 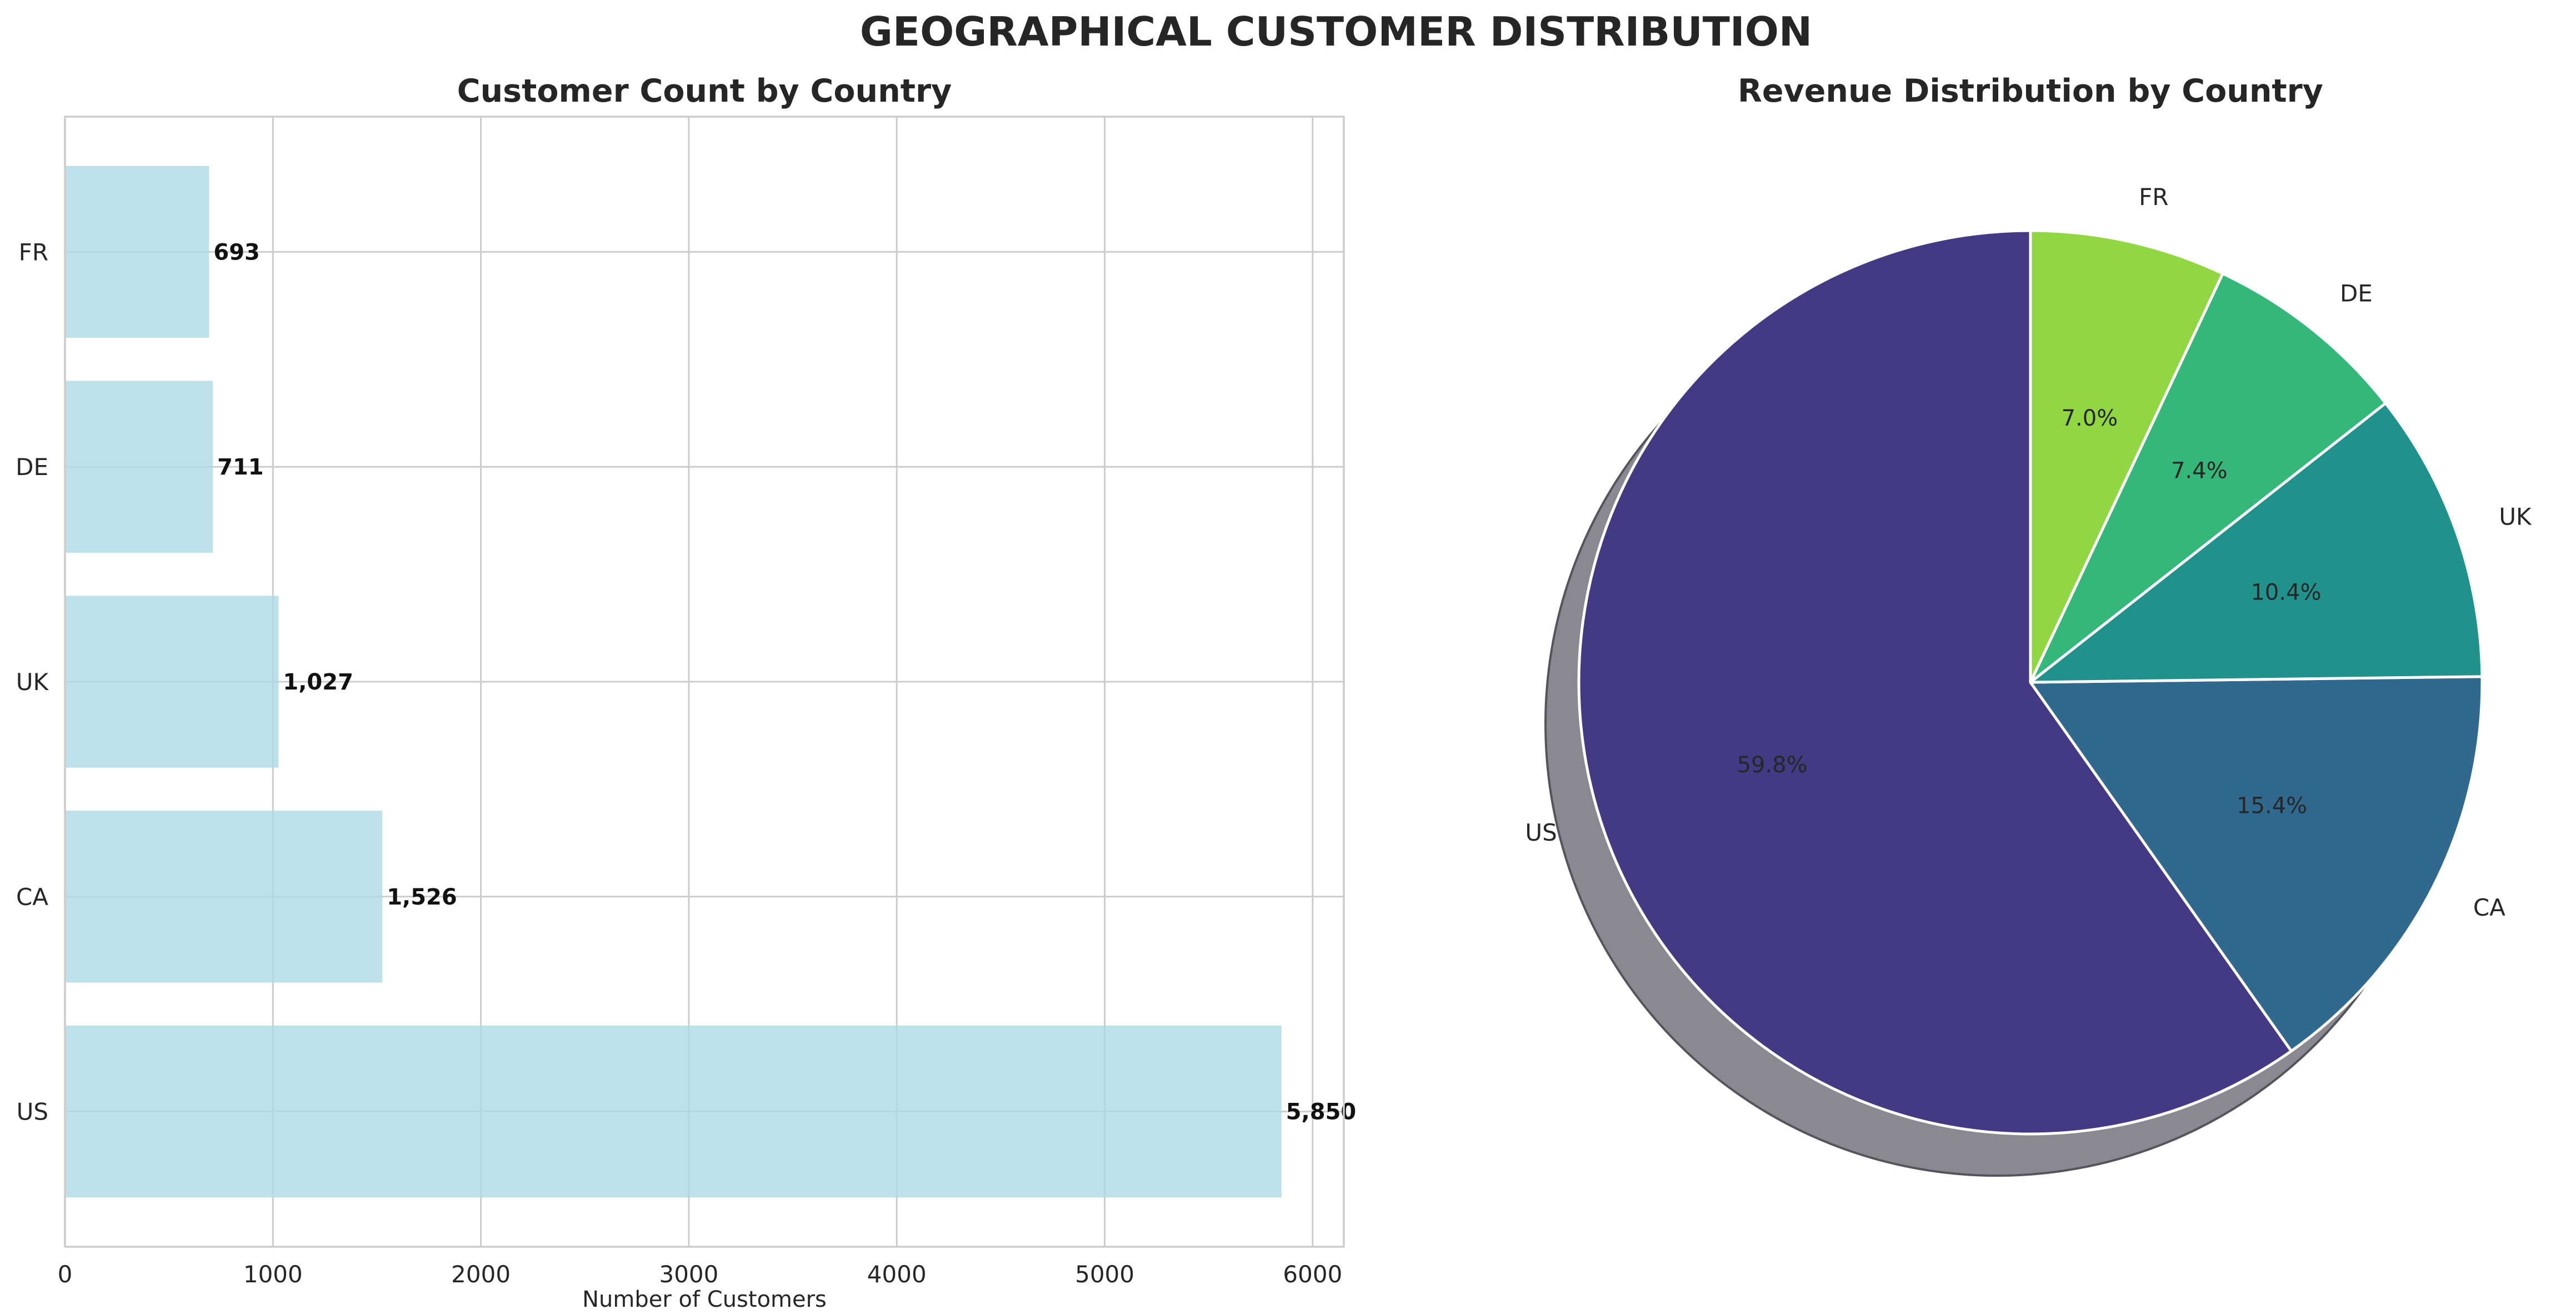 I want to click on bar-value-label-de: 711, so click(x=240, y=467).